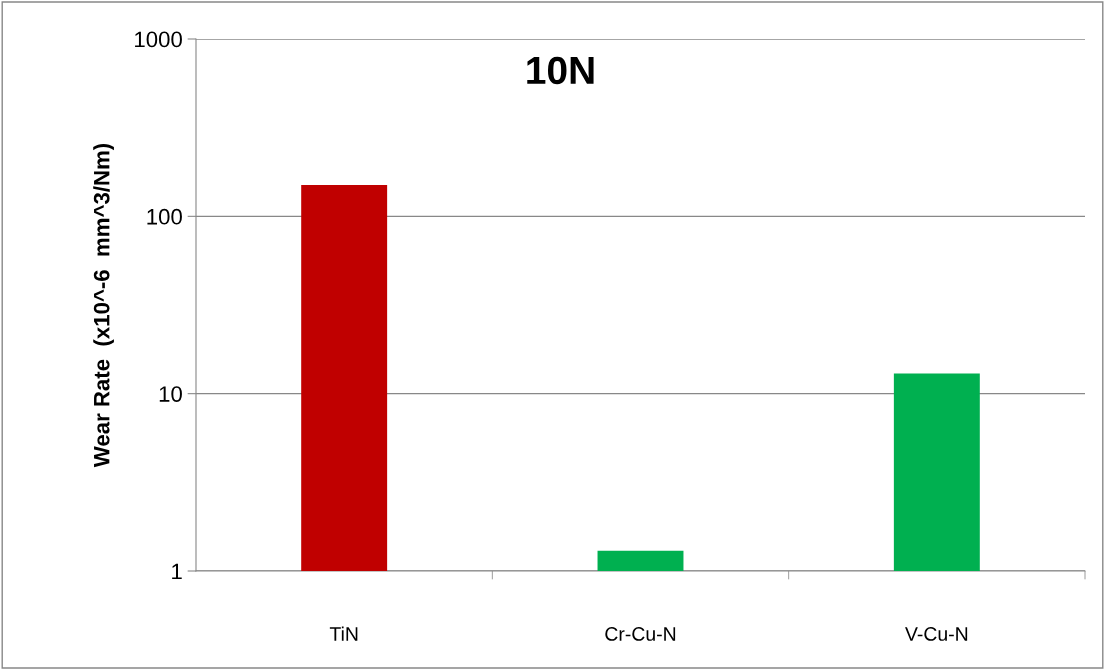 Image resolution: width=1105 pixels, height=670 pixels. I want to click on x-tick-label: V-Cu-N, so click(936, 634).